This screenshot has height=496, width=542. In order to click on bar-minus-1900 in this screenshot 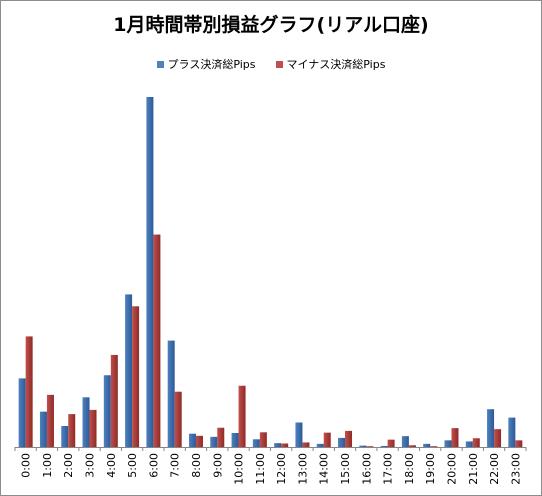, I will do `click(434, 446)`.